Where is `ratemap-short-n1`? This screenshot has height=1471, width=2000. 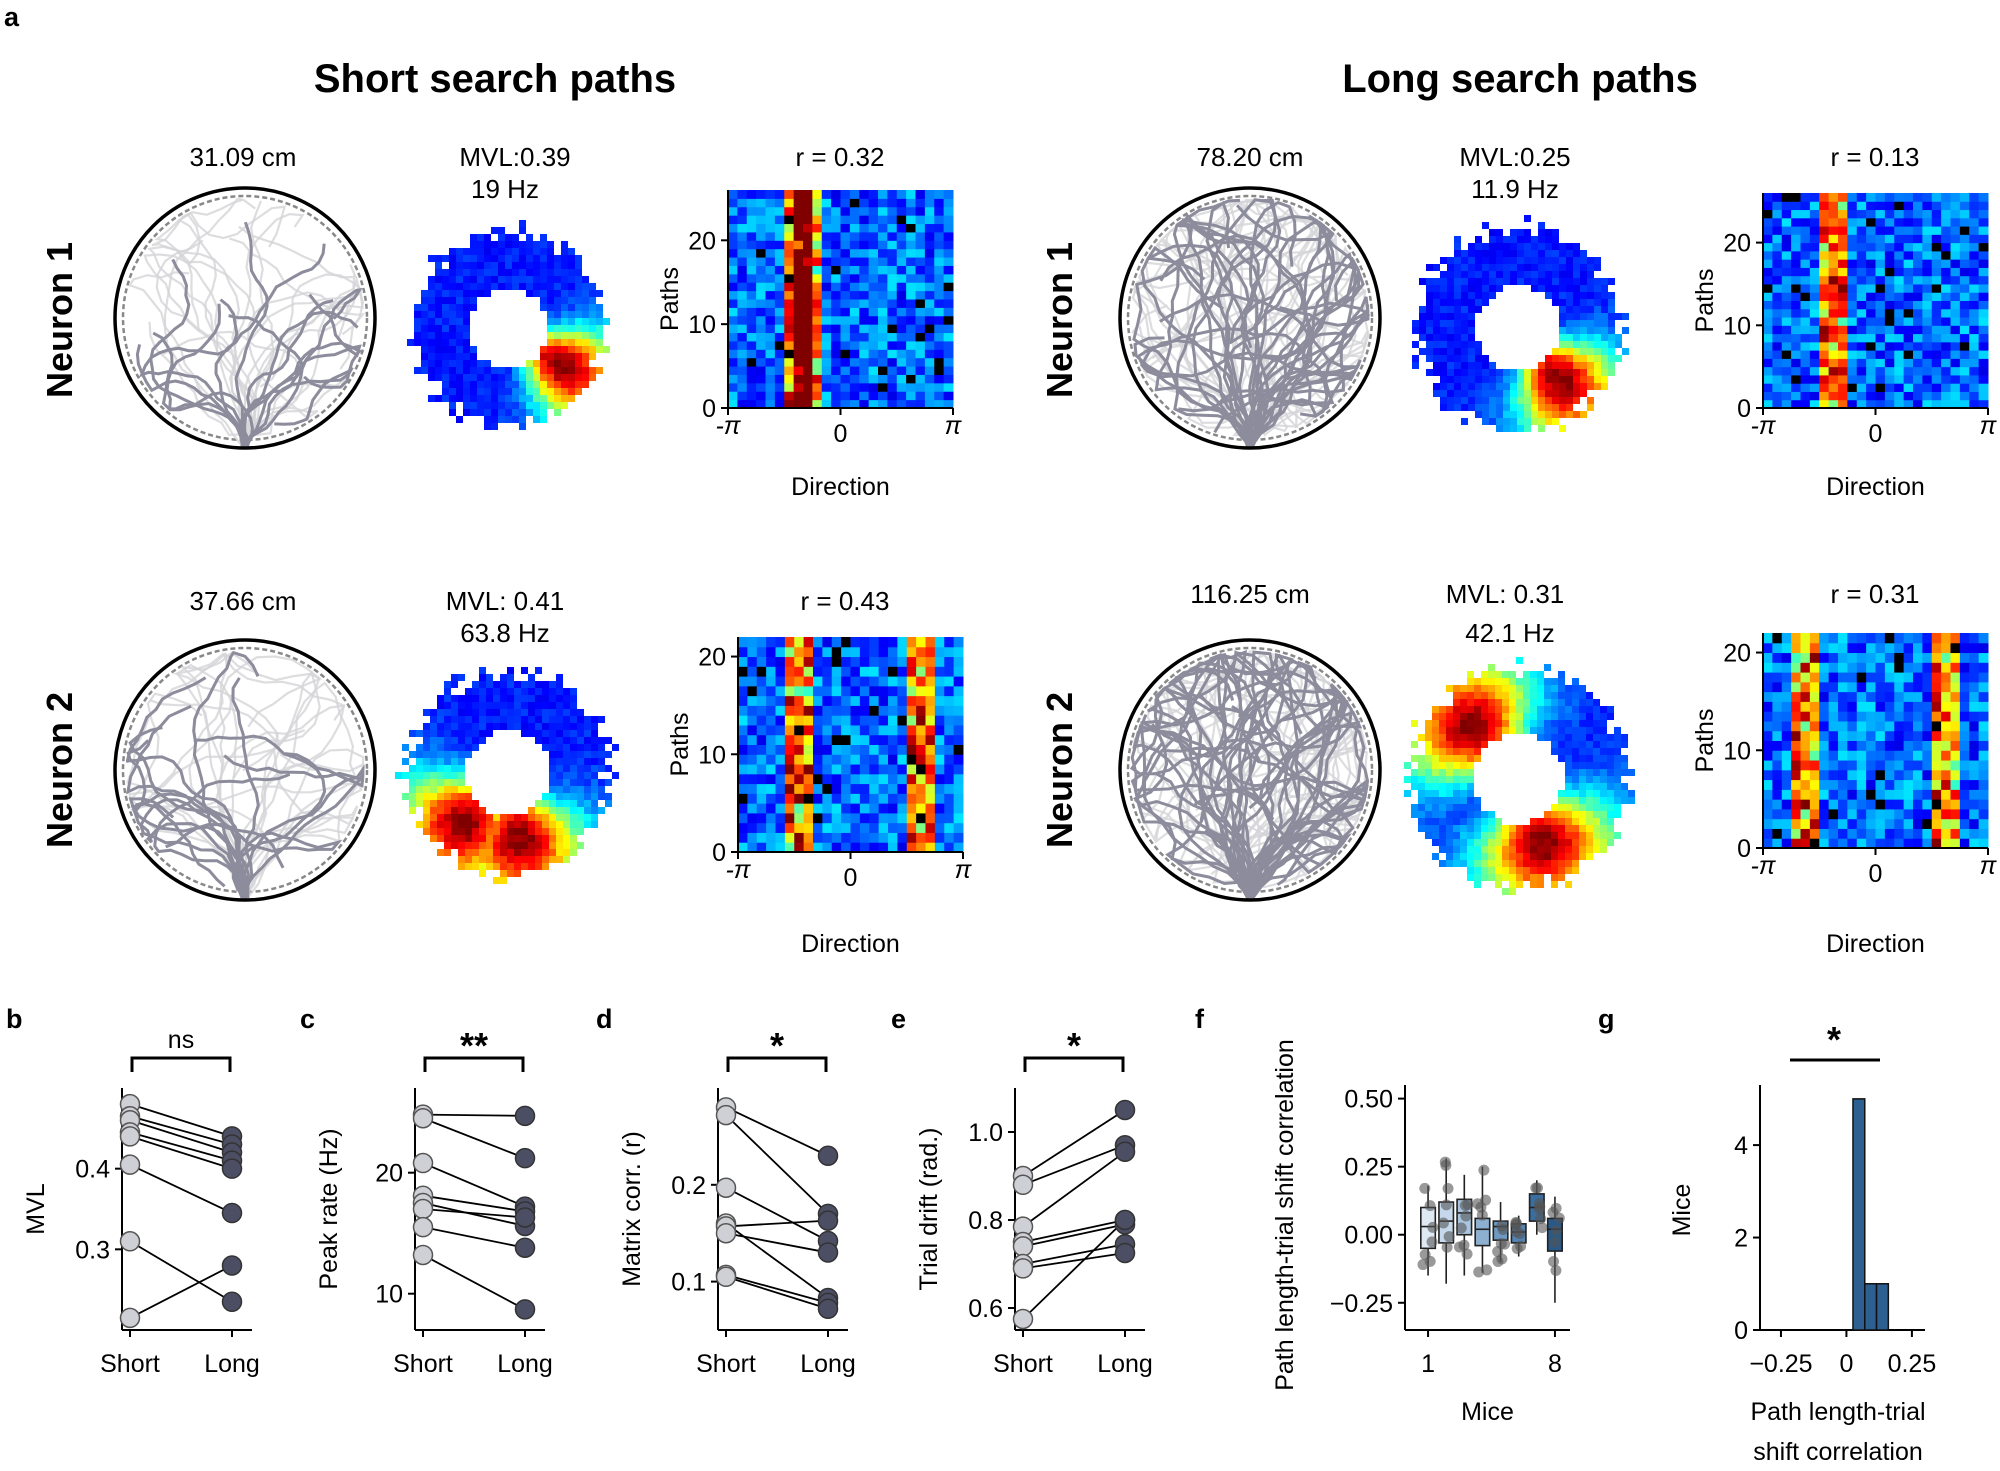 ratemap-short-n1 is located at coordinates (508, 325).